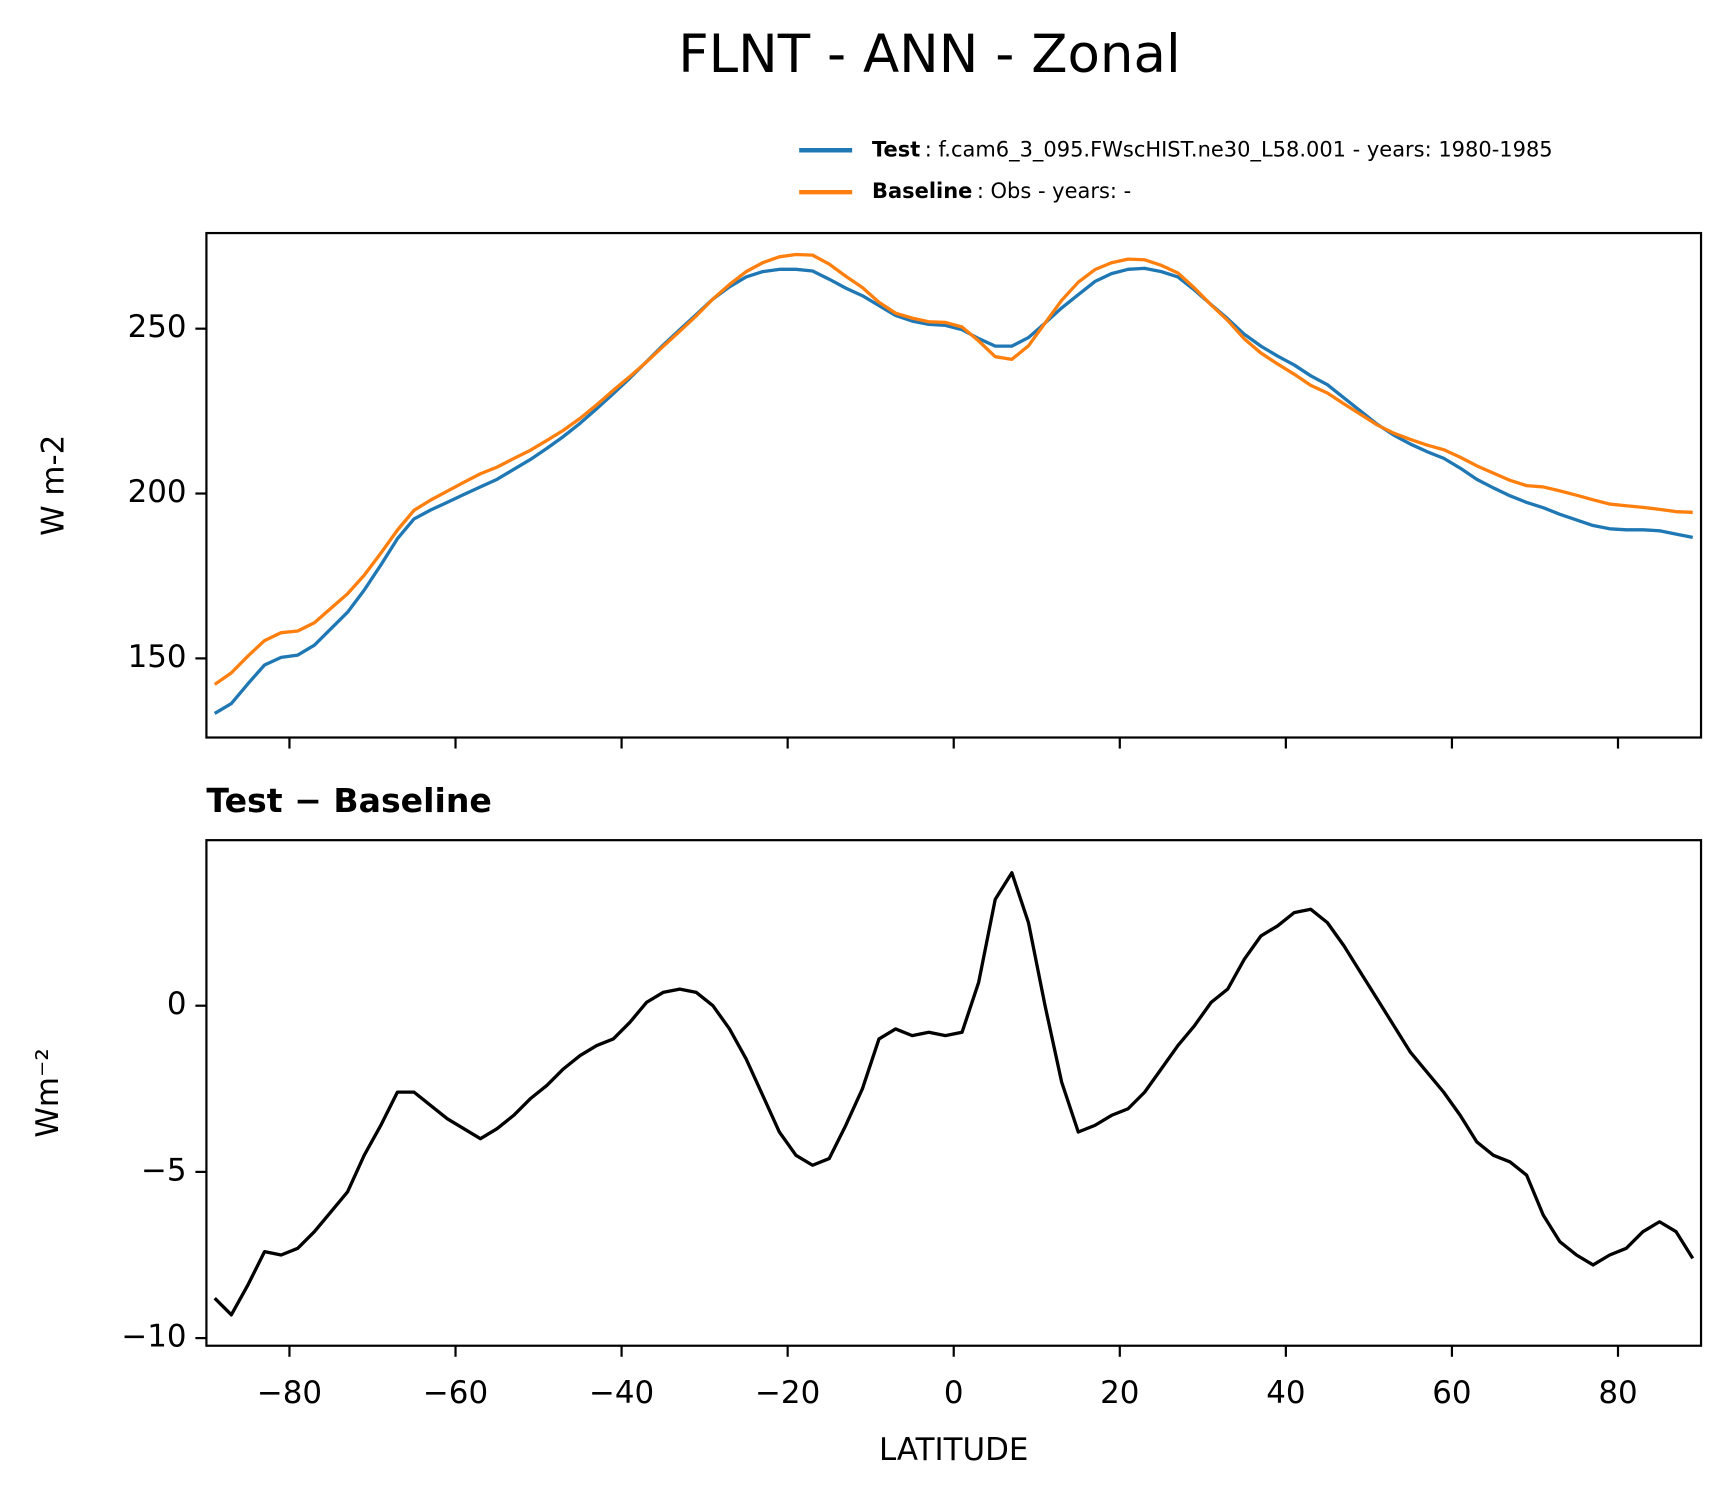 This screenshot has width=1722, height=1496. I want to click on figure-title: FLNT - ANN - Zonal, so click(929, 54).